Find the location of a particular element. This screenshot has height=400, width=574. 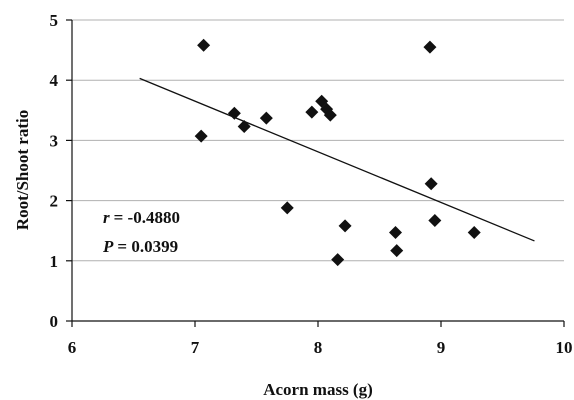

x-axis-title: Acorn mass (g) is located at coordinates (318, 389).